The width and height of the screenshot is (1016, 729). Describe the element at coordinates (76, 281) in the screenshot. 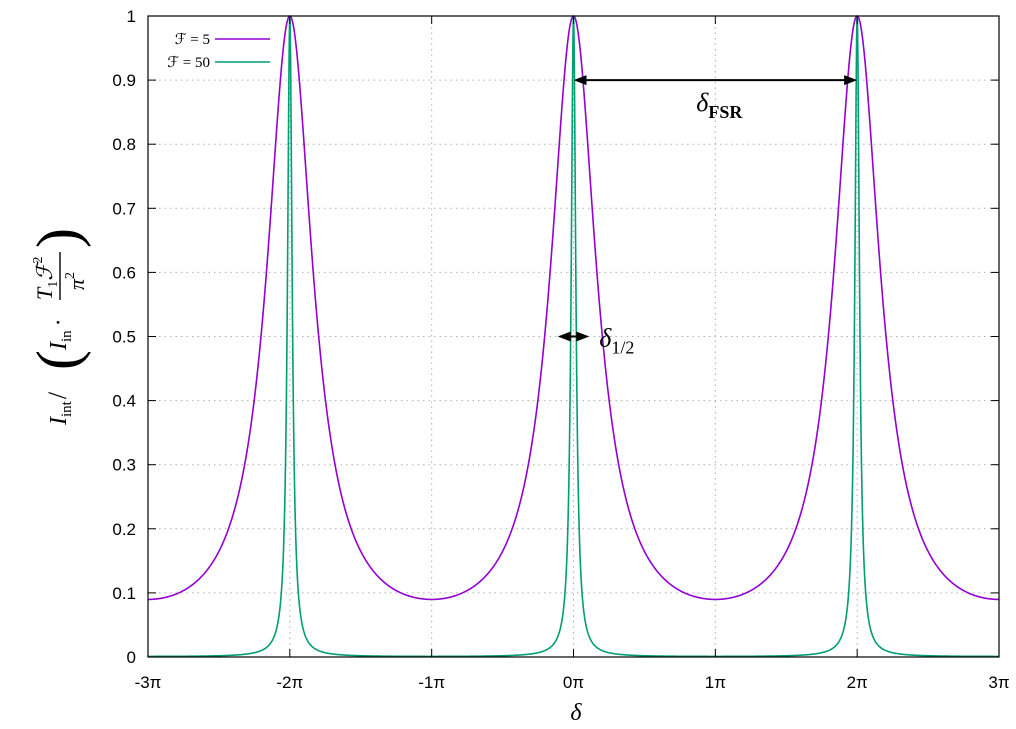

I see `y-label-denominator: π2` at that location.